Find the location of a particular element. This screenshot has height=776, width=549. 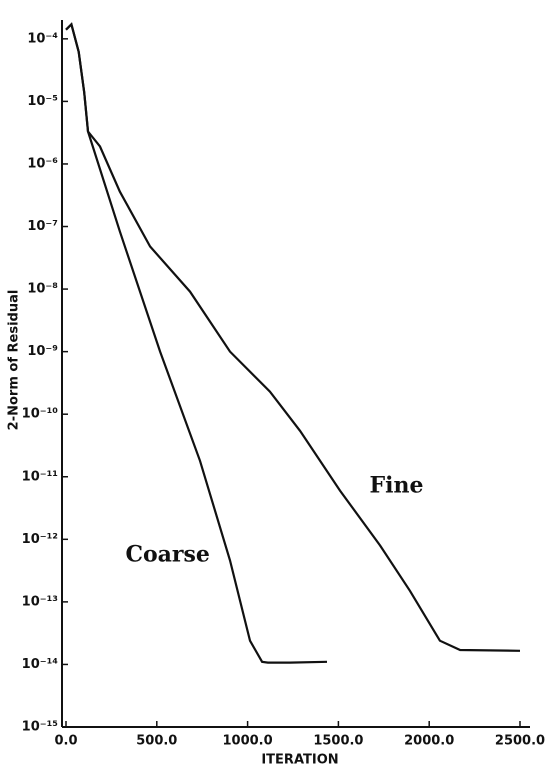

y-tick-label: 10⁻⁵ is located at coordinates (42, 101).